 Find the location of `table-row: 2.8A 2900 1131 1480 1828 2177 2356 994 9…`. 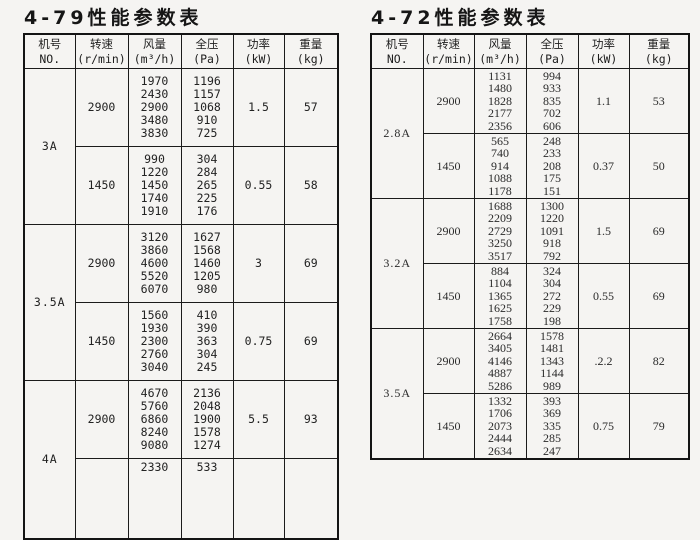

table-row: 2.8A 2900 1131 1480 1828 2177 2356 994 9… is located at coordinates (530, 133).